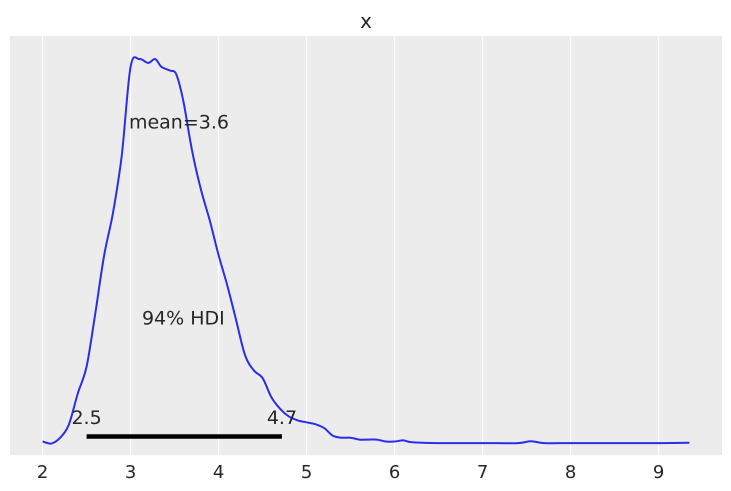 Image resolution: width=731 pixels, height=491 pixels. I want to click on hdi-low-label: 2.5, so click(86, 418).